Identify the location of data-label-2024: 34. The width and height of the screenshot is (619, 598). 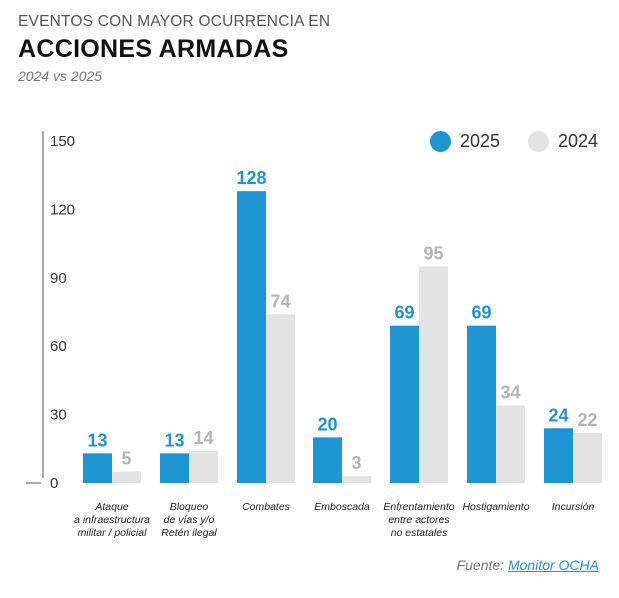
(510, 392).